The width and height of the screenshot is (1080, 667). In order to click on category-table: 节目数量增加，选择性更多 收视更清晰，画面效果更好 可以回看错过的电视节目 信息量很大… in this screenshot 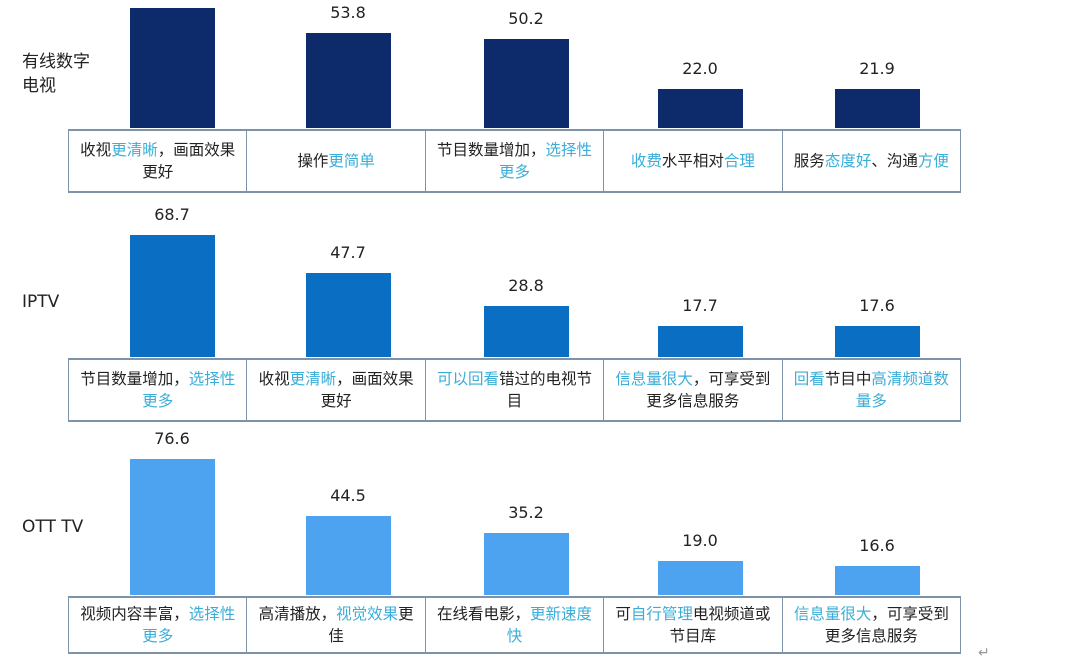, I will do `click(515, 390)`.